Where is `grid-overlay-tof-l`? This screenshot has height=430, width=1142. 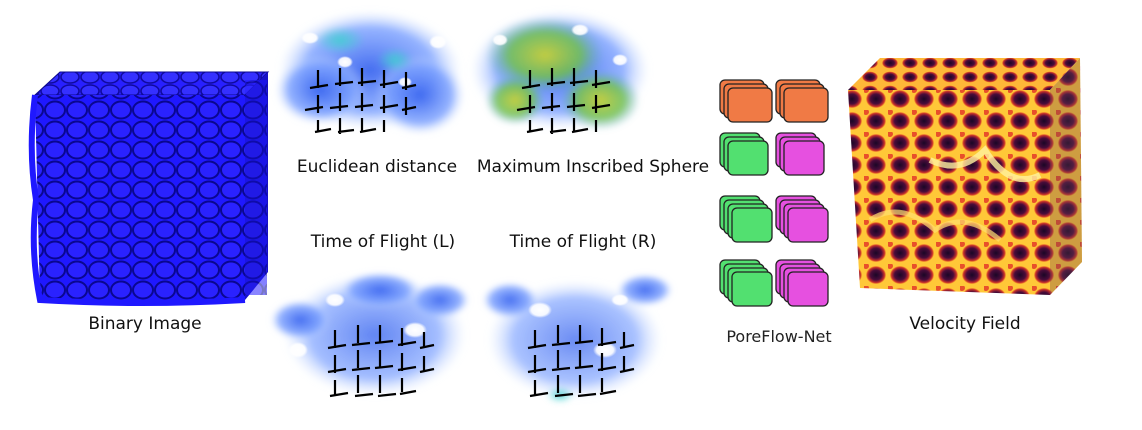 grid-overlay-tof-l is located at coordinates (381, 361).